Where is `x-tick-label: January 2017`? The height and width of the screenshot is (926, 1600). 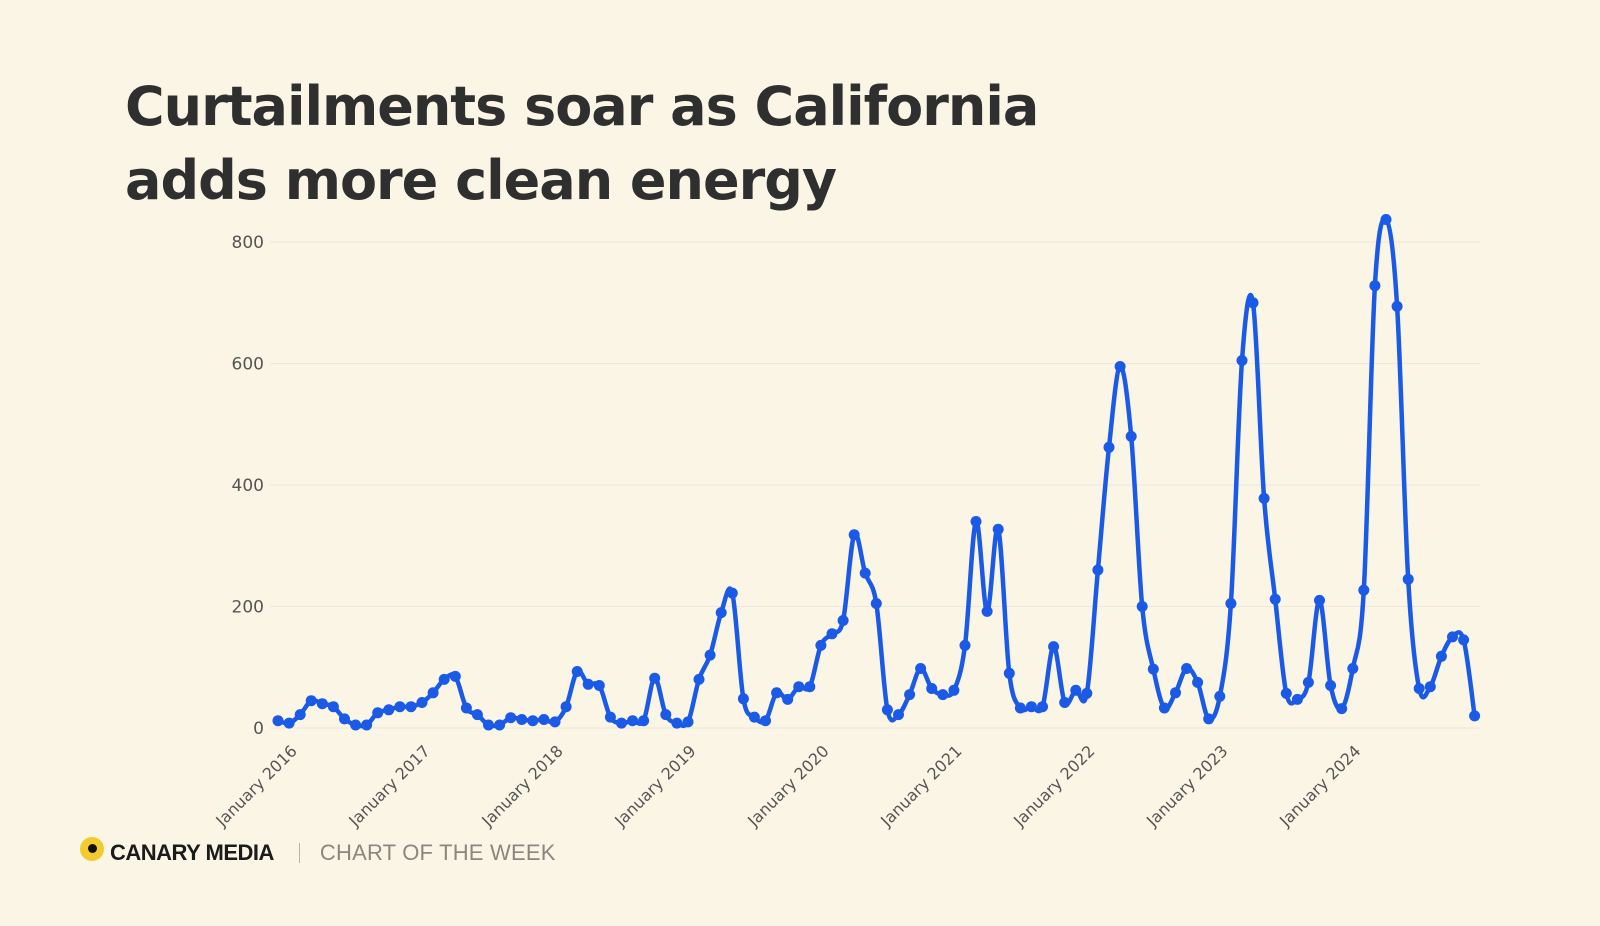
x-tick-label: January 2017 is located at coordinates (388, 785).